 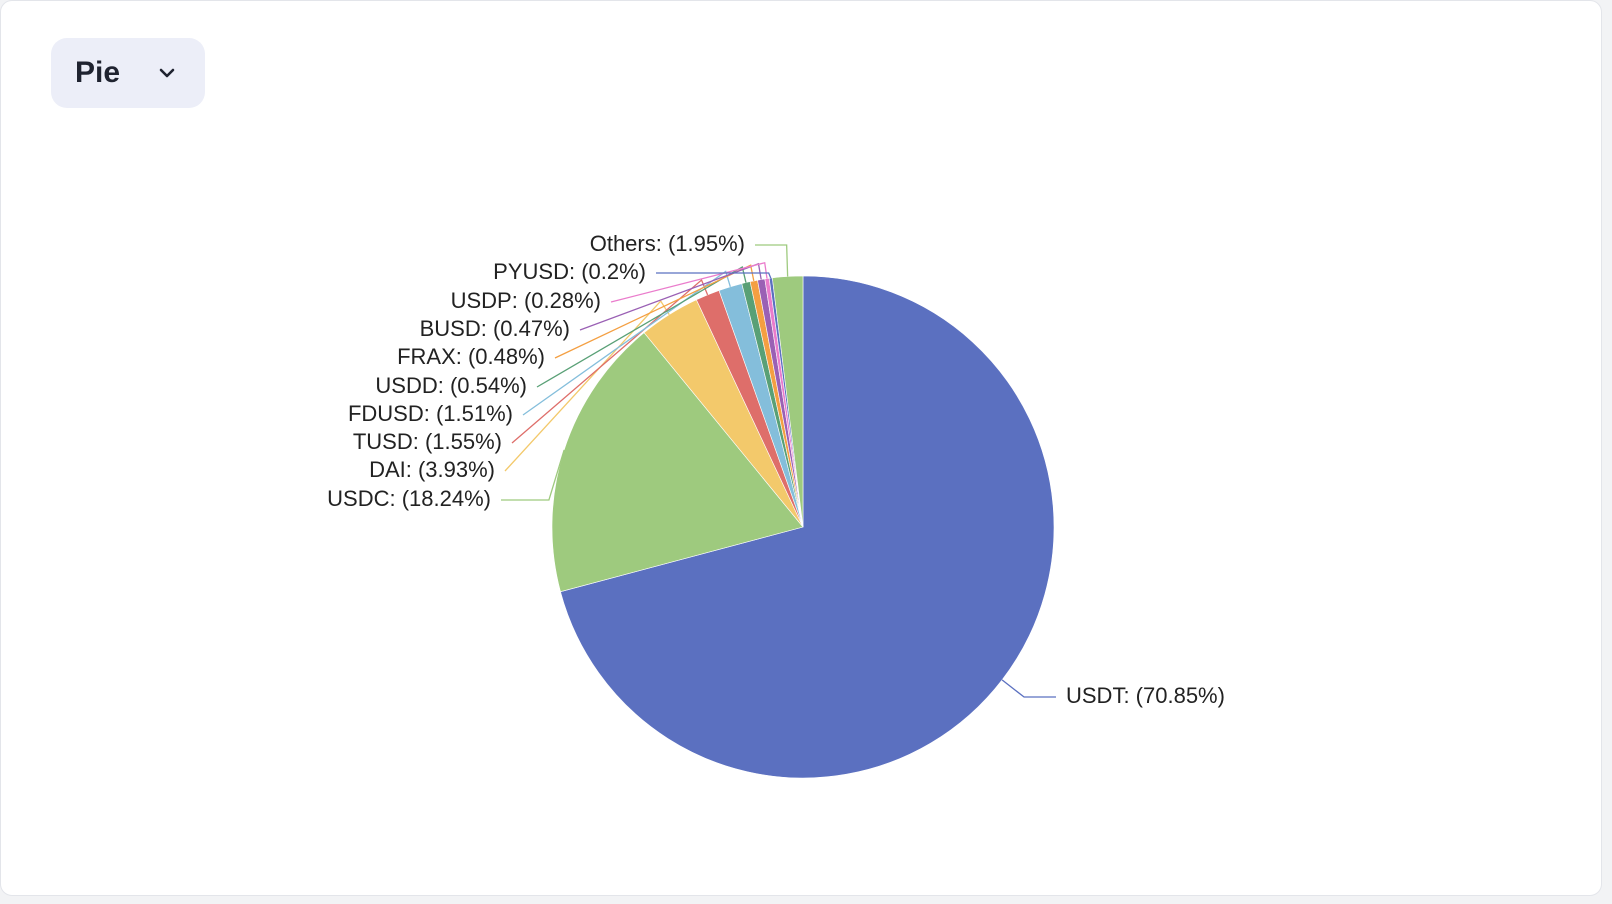 What do you see at coordinates (167, 73) in the screenshot?
I see `chevron-down-icon` at bounding box center [167, 73].